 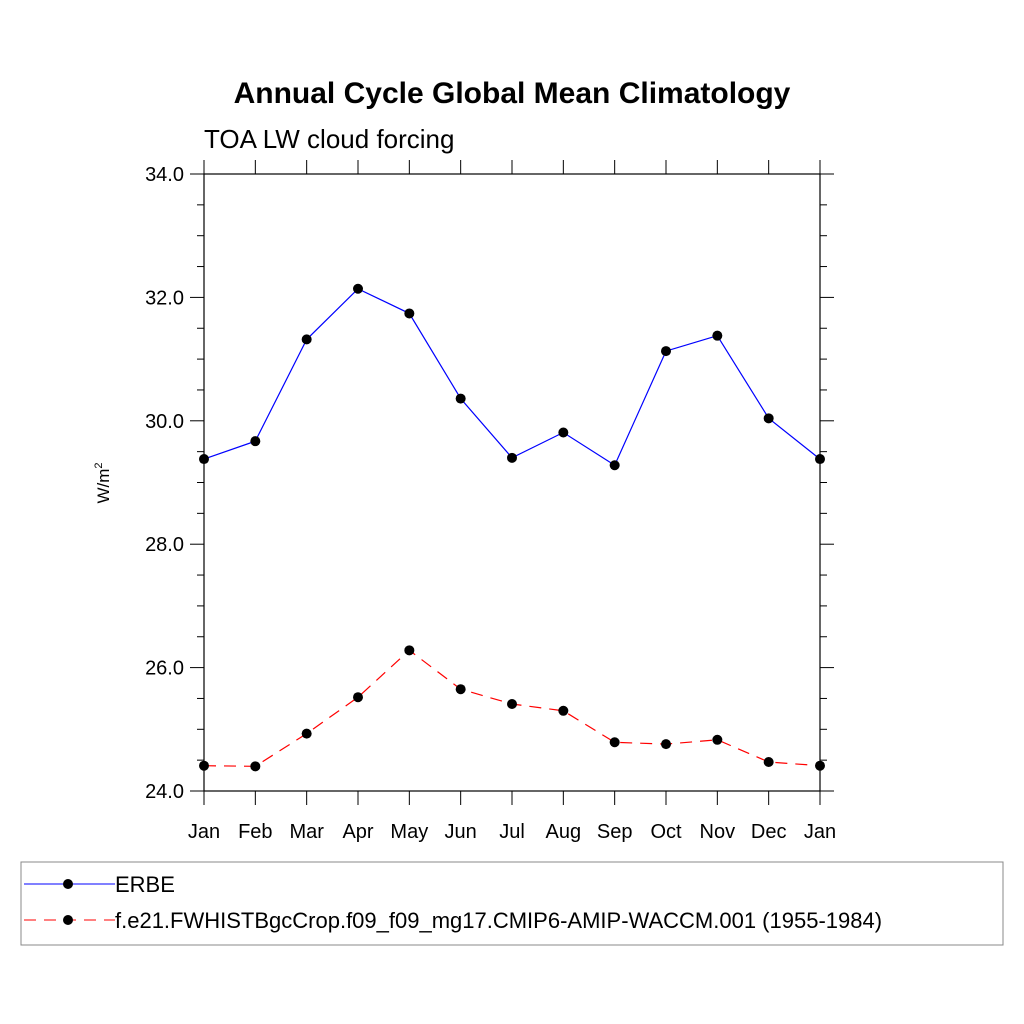 What do you see at coordinates (615, 832) in the screenshot?
I see `x-tick-label: Sep` at bounding box center [615, 832].